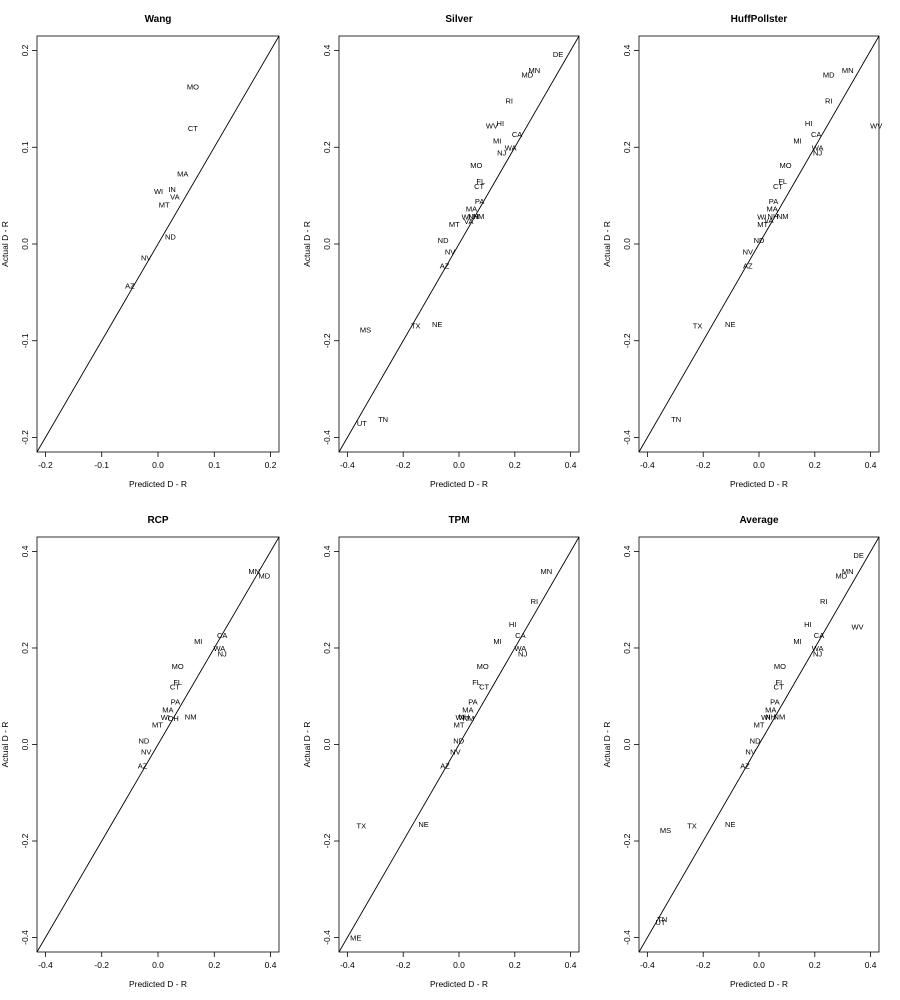 The image size is (900, 1000). Describe the element at coordinates (265, 576) in the screenshot. I see `point-label-md: MD` at that location.